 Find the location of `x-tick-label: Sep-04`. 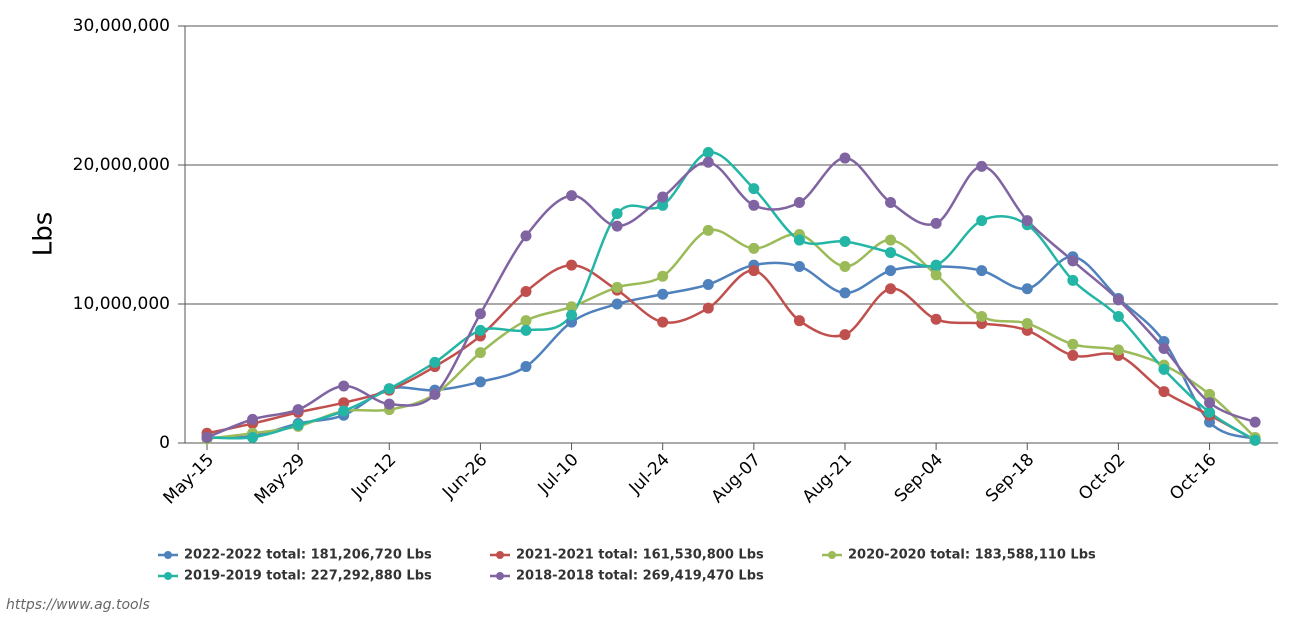

x-tick-label: Sep-04 is located at coordinates (919, 478).